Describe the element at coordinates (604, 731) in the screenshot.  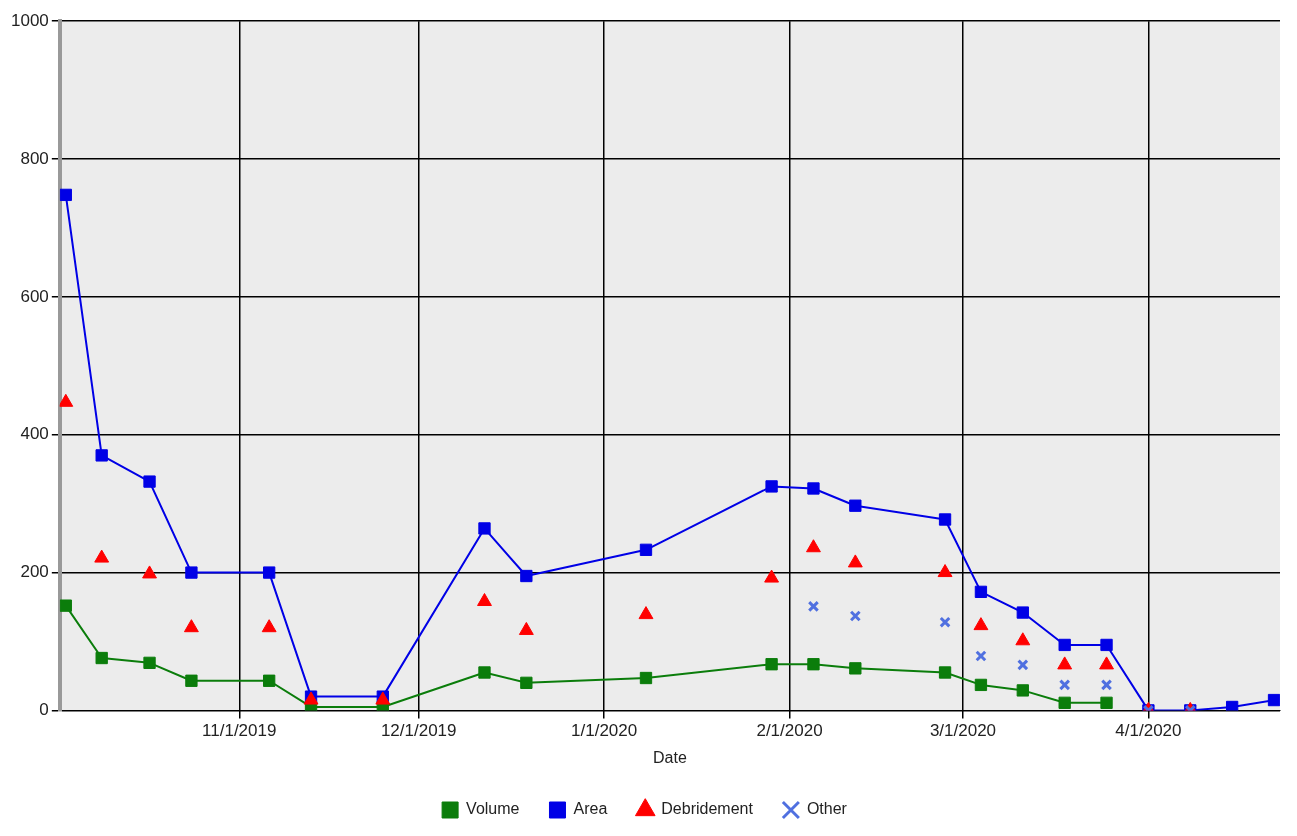
I see `x-tick-label: 1/1/2020` at that location.